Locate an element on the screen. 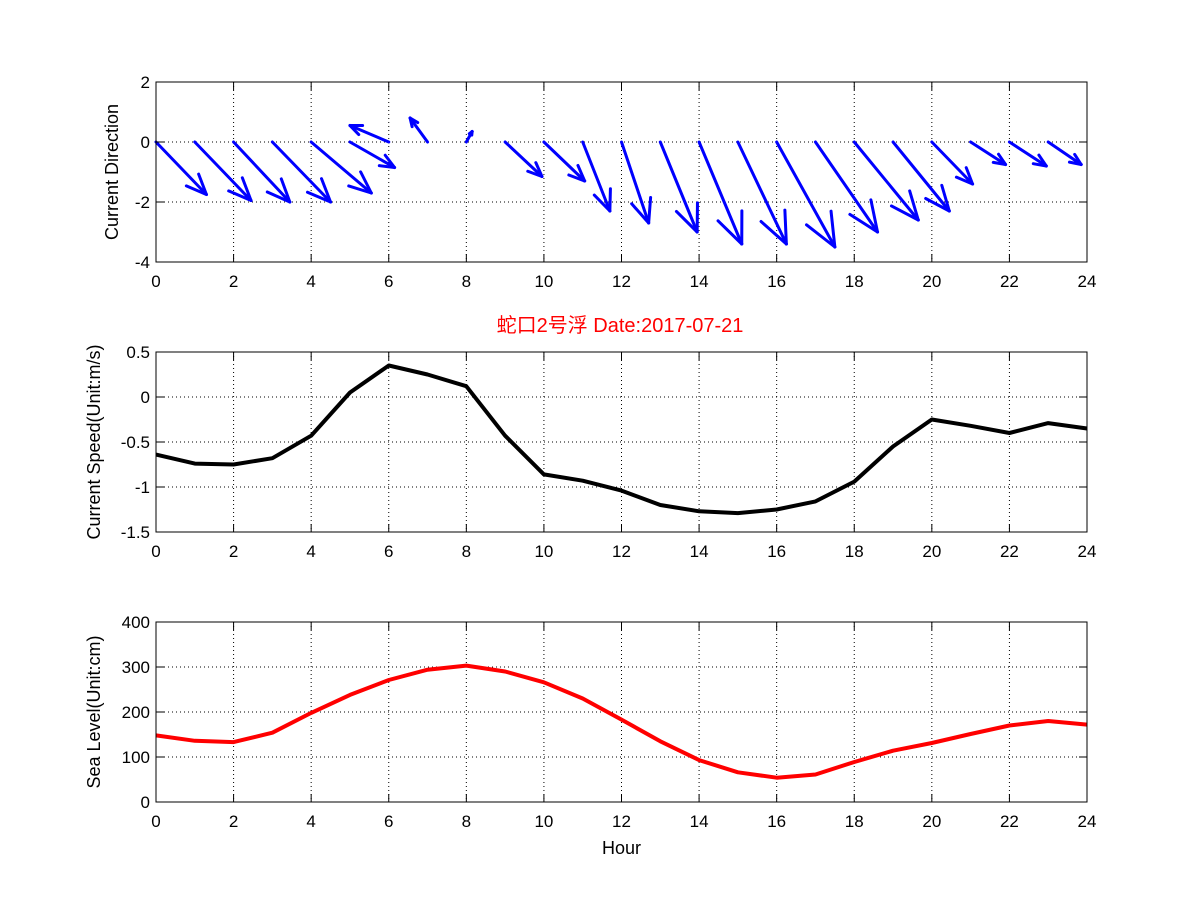 Image resolution: width=1201 pixels, height=901 pixels. plot-marks is located at coordinates (621, 439).